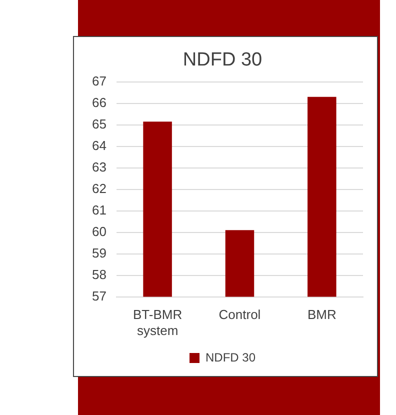 This screenshot has width=396, height=415. I want to click on y-tick-label: 66, so click(99, 102).